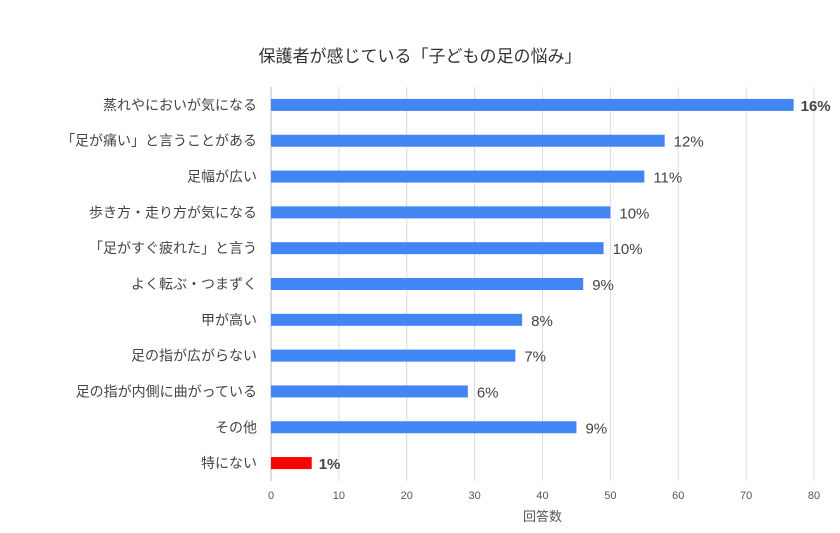 The height and width of the screenshot is (533, 840). I want to click on x-tick-label: 50, so click(610, 496).